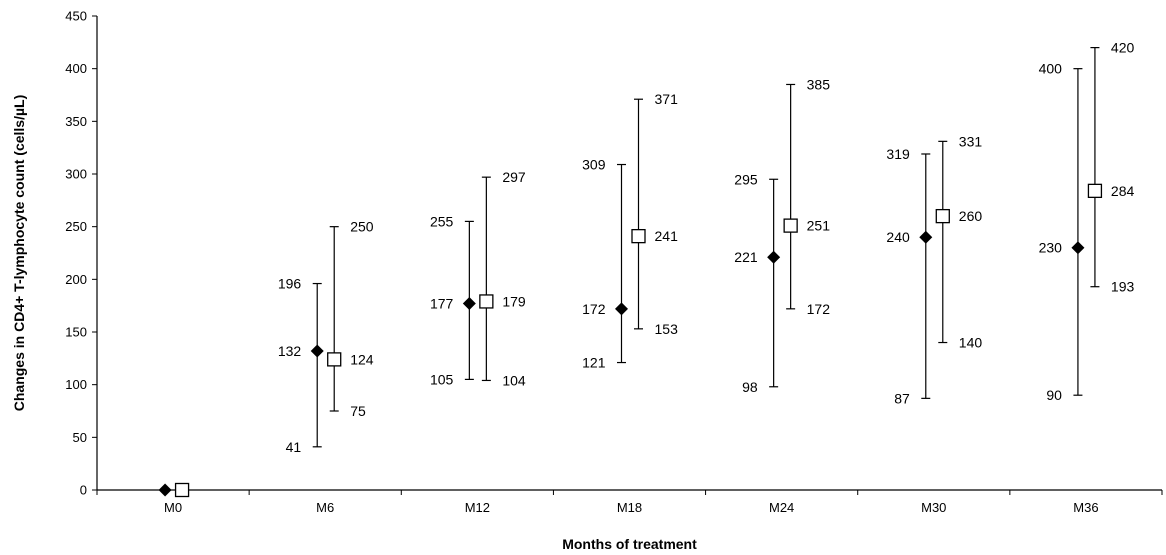 This screenshot has width=1166, height=555. Describe the element at coordinates (971, 343) in the screenshot. I see `lower-label: 140` at that location.